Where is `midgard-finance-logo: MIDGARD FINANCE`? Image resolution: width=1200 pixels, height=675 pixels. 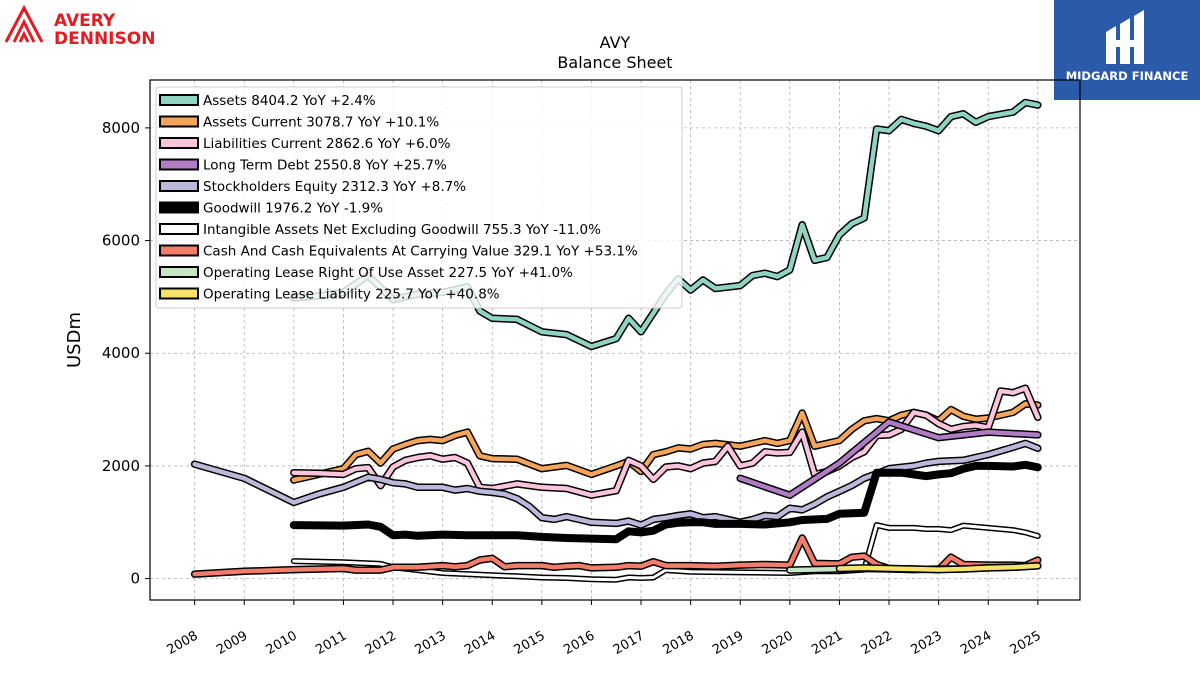 midgard-finance-logo: MIDGARD FINANCE is located at coordinates (1127, 50).